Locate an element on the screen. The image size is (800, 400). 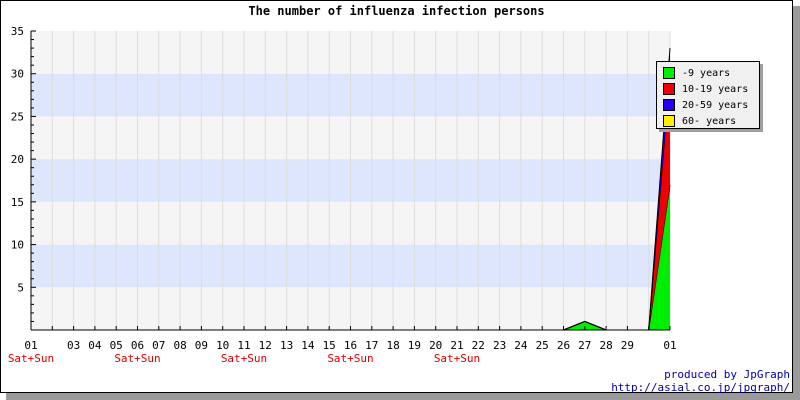
x-tick-label: 08 is located at coordinates (179, 345).